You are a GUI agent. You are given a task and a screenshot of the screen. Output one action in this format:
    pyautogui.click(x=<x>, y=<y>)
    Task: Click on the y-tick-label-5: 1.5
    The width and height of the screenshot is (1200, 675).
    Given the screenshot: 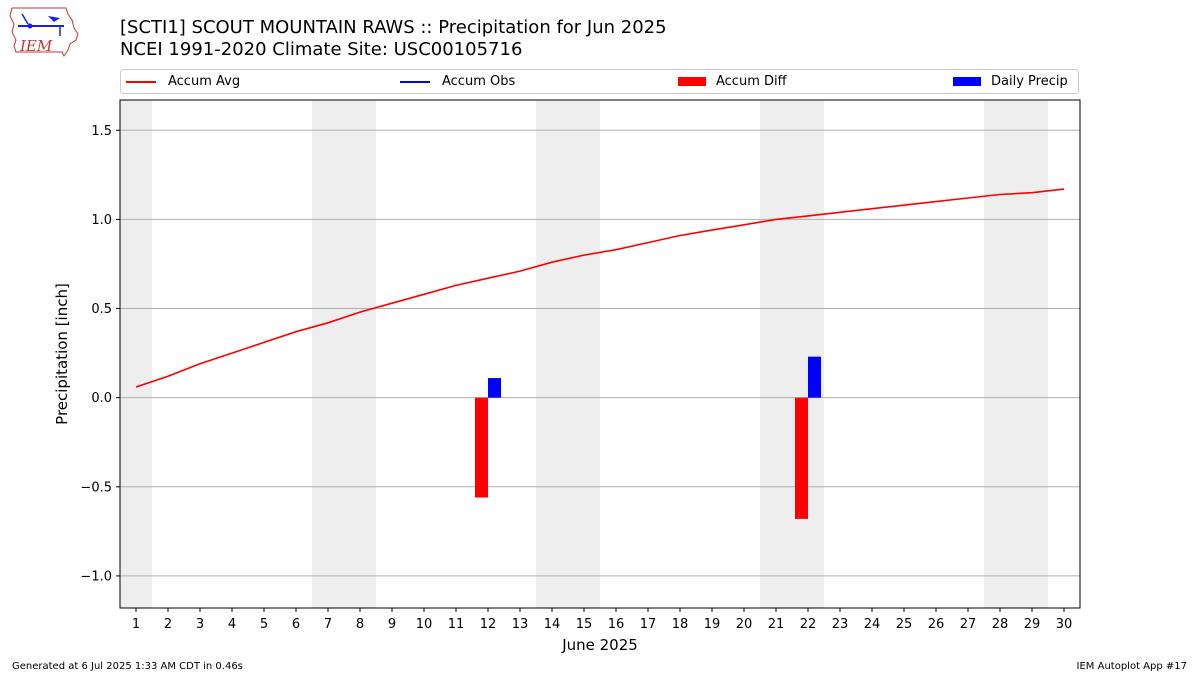 What is the action you would take?
    pyautogui.click(x=101, y=131)
    